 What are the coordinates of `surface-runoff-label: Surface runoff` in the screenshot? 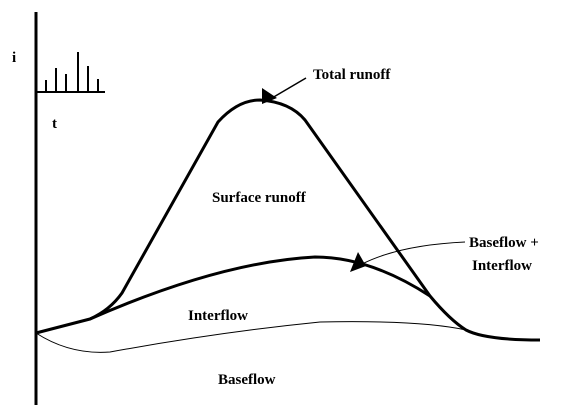 It's located at (259, 198).